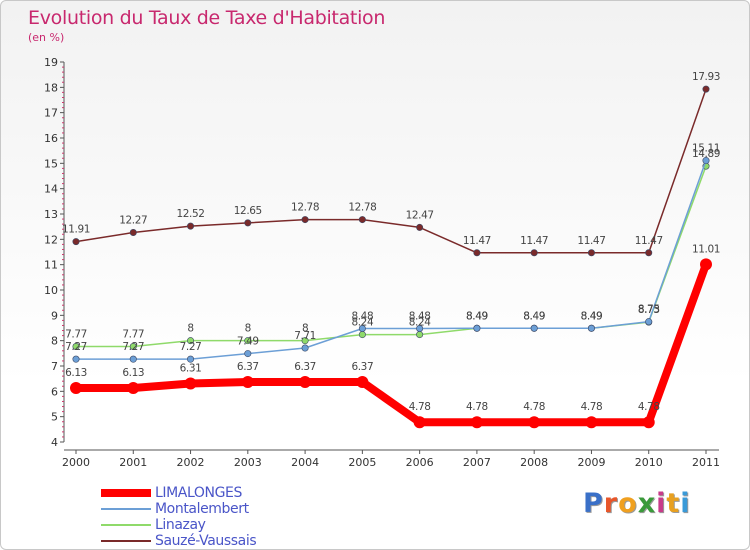 The image size is (750, 550). What do you see at coordinates (706, 149) in the screenshot?
I see `data-label: 15.11` at bounding box center [706, 149].